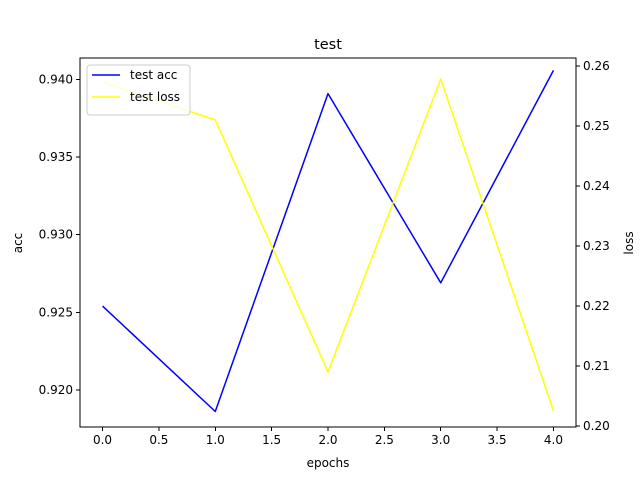 The height and width of the screenshot is (480, 640). I want to click on x-tick-label: 1.0, so click(215, 440).